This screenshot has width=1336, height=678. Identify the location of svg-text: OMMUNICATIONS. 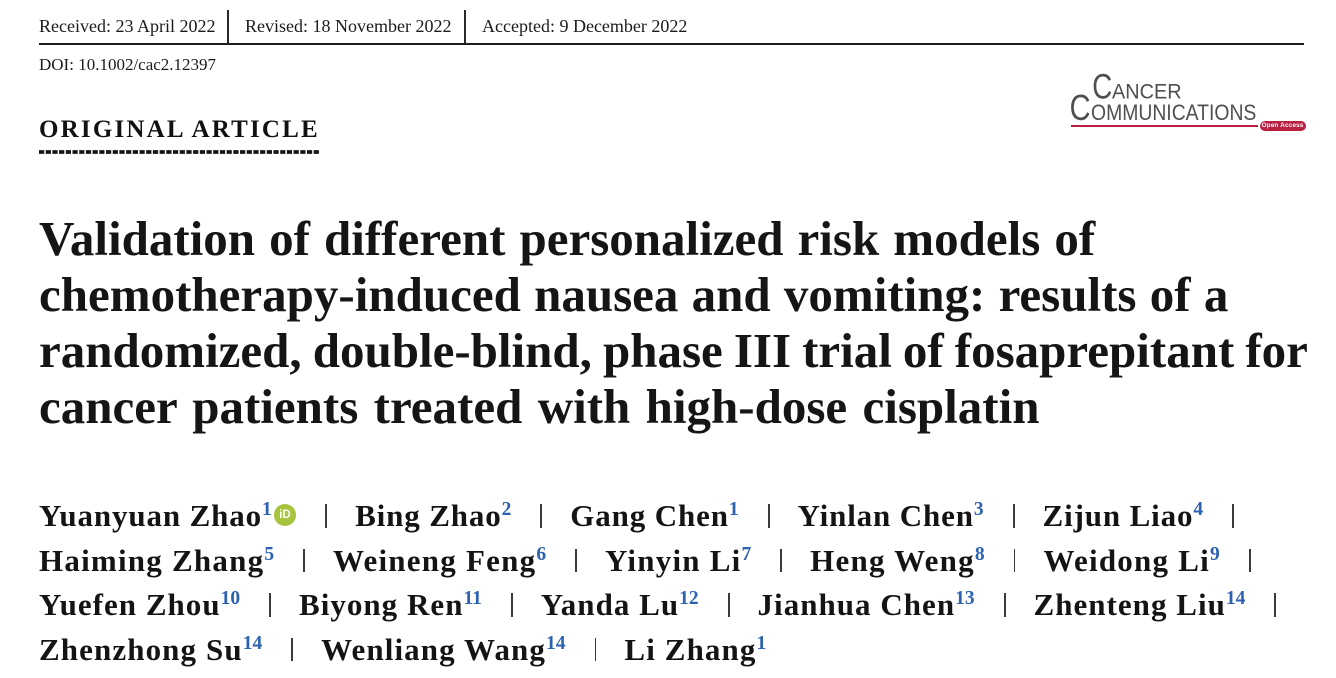
(1173, 113).